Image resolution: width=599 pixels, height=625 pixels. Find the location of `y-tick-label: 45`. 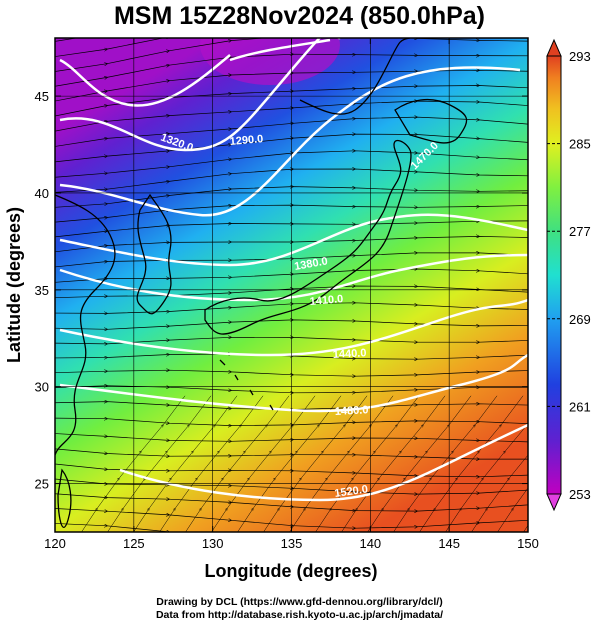

y-tick-label: 45 is located at coordinates (42, 96).